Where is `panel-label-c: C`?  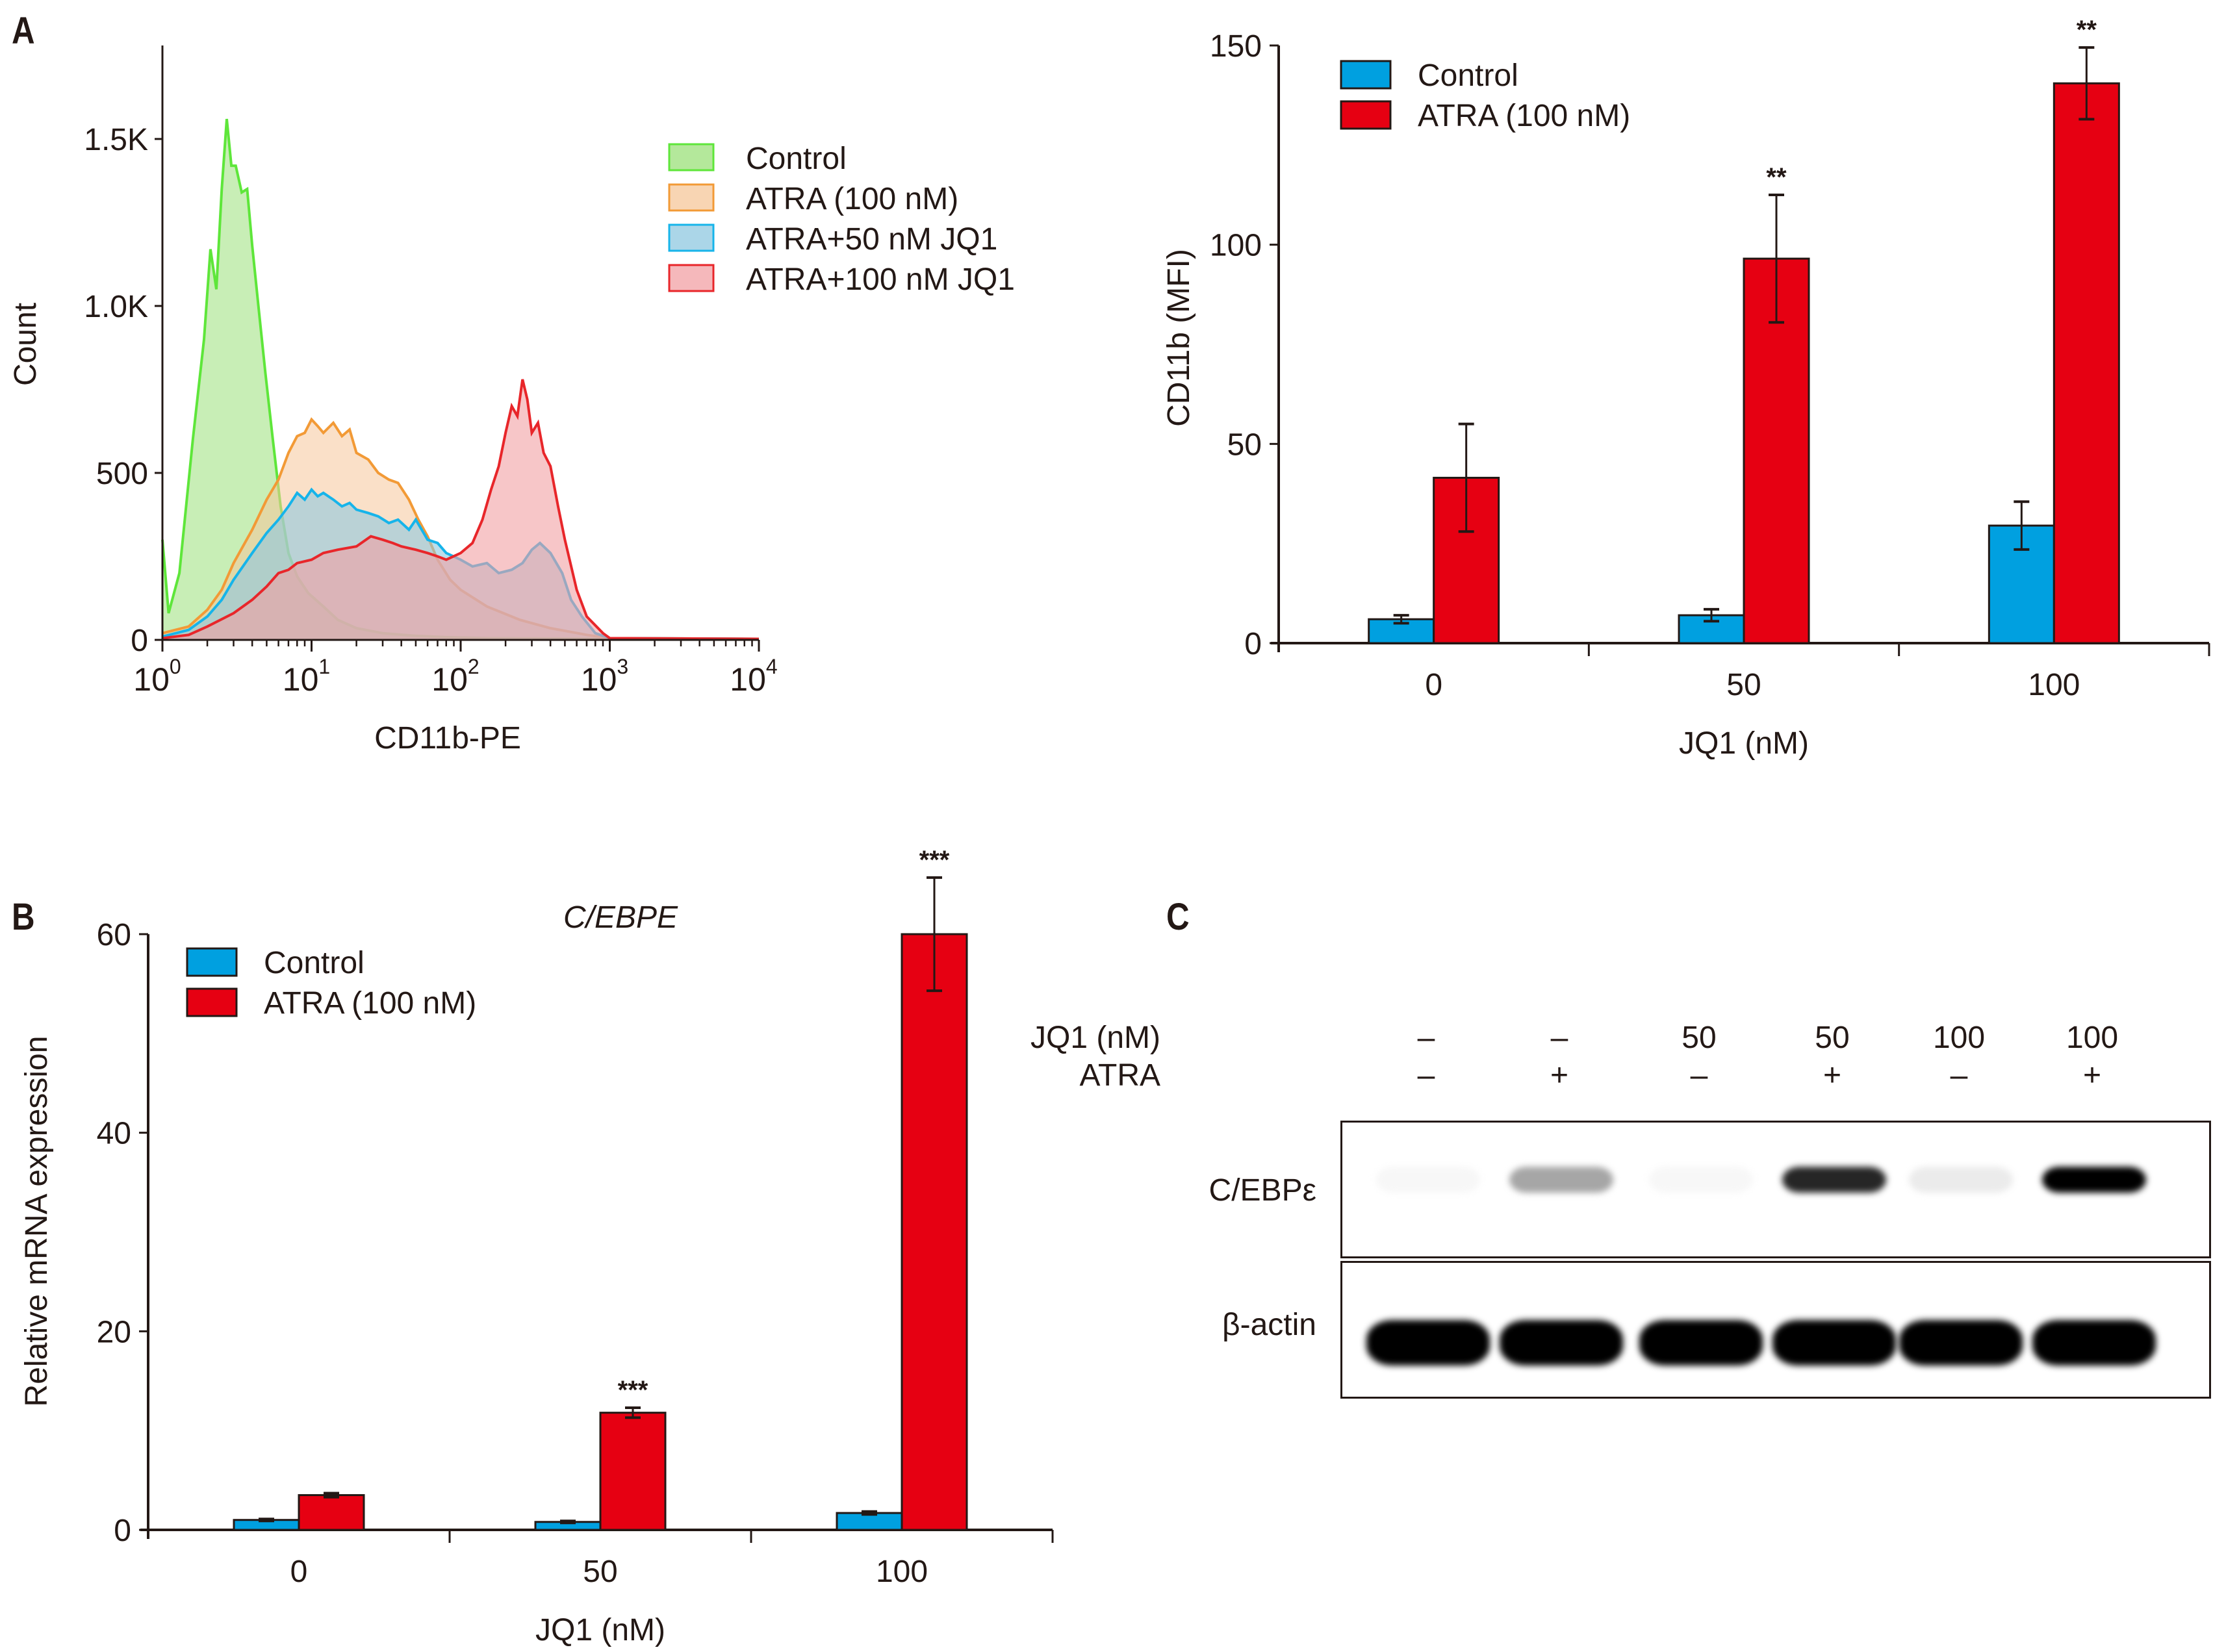
panel-label-c: C is located at coordinates (1178, 917).